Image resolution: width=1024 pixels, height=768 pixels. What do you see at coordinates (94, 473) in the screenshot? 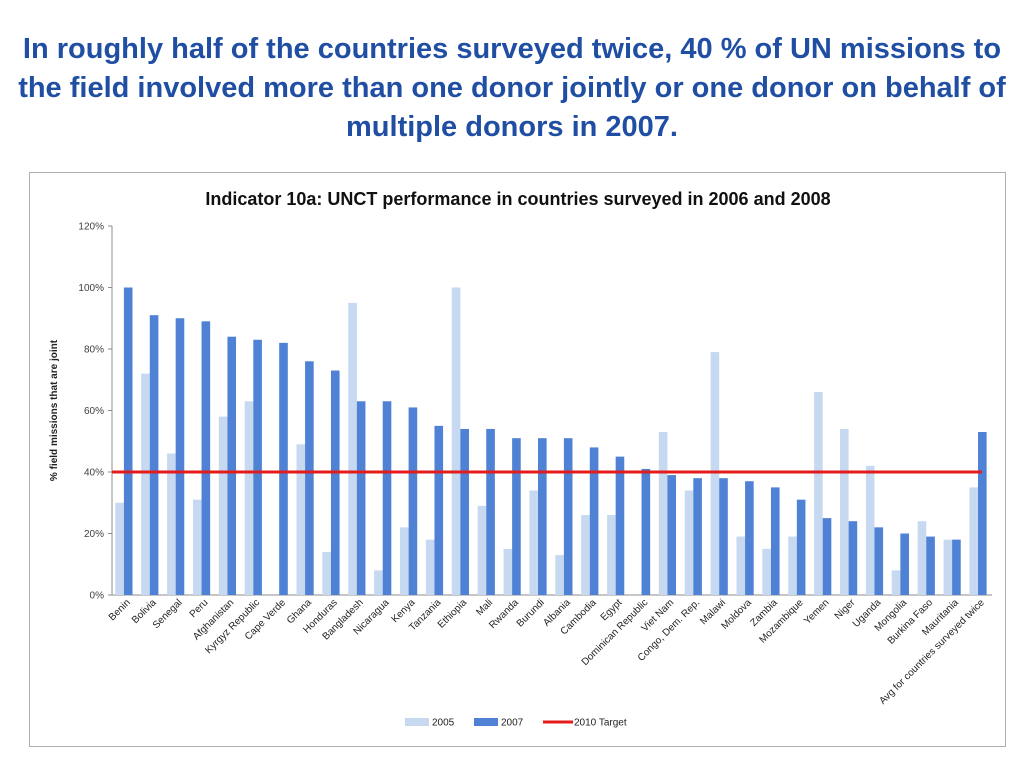
I see `y-tick-label: 40%` at bounding box center [94, 473].